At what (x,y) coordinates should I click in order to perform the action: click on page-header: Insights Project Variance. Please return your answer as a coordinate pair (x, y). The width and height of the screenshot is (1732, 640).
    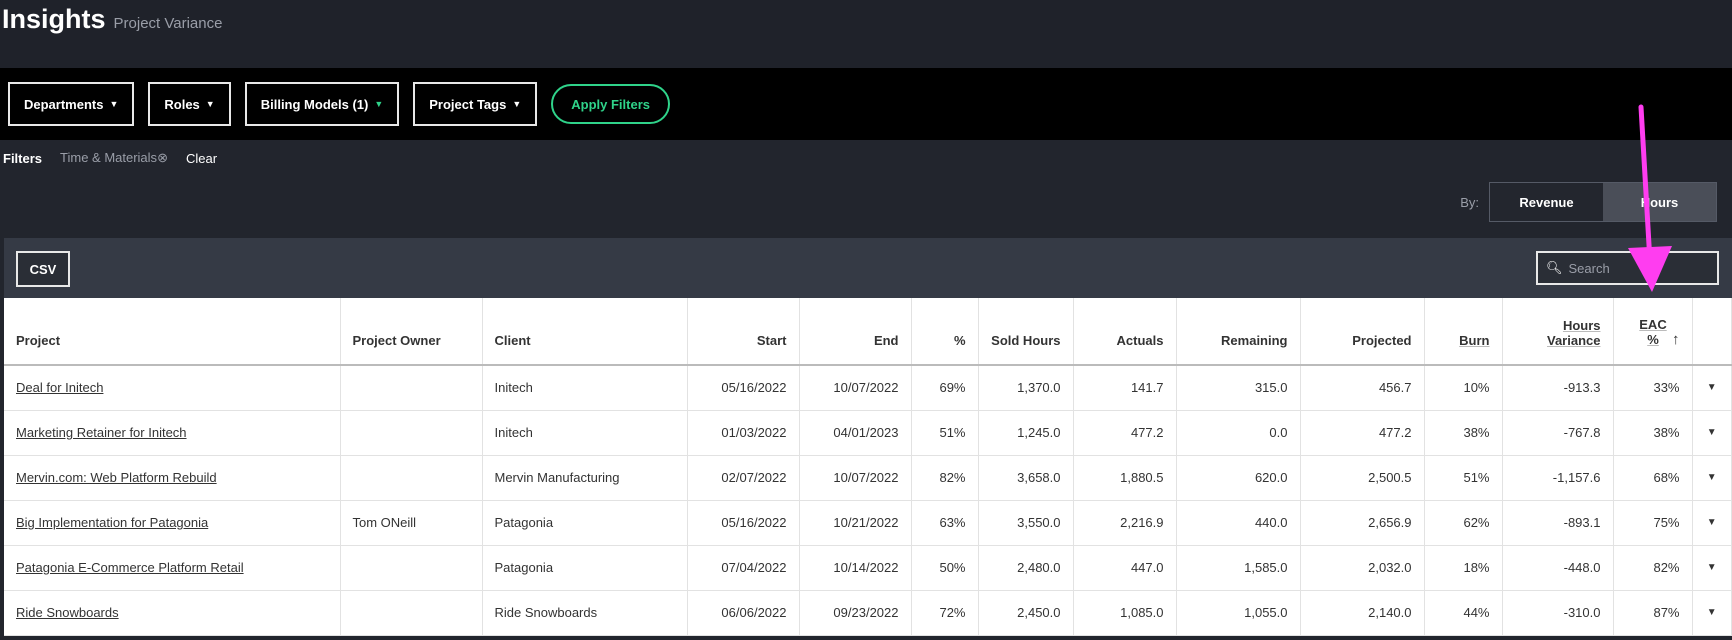
    Looking at the image, I should click on (866, 34).